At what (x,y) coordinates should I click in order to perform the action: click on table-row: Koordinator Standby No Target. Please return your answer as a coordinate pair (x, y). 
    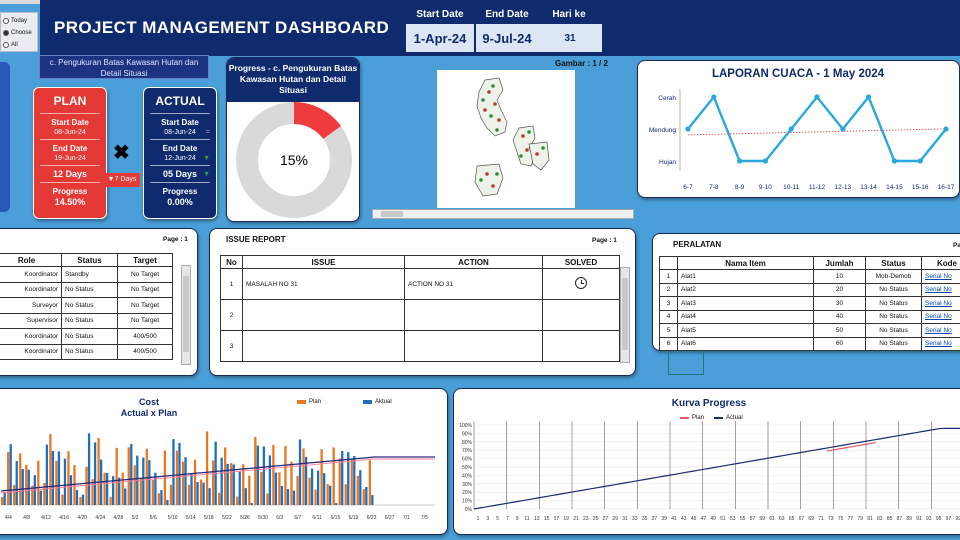
    Looking at the image, I should click on (86, 274).